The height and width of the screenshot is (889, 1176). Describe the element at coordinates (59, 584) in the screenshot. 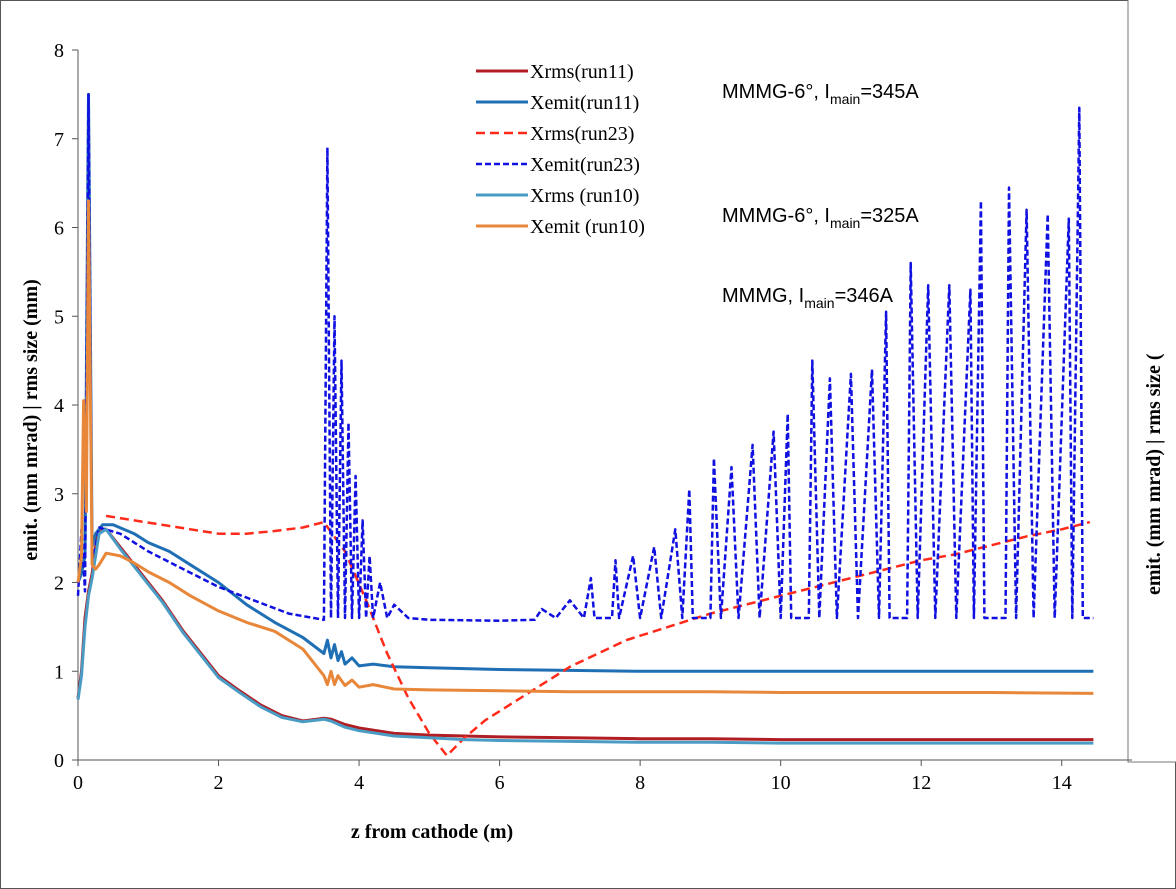

I see `y-tick-label: 2` at that location.